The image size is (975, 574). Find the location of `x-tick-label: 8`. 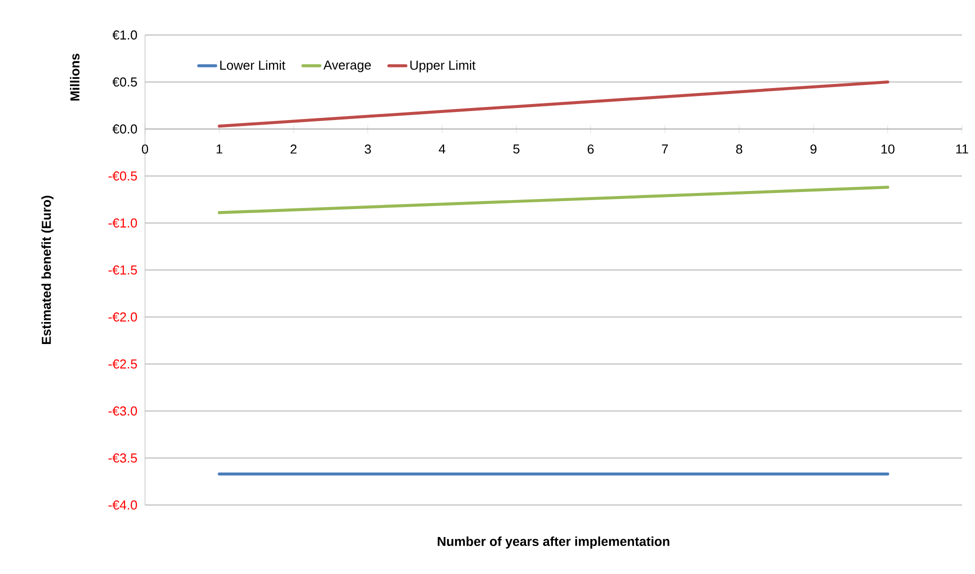

x-tick-label: 8 is located at coordinates (739, 149).